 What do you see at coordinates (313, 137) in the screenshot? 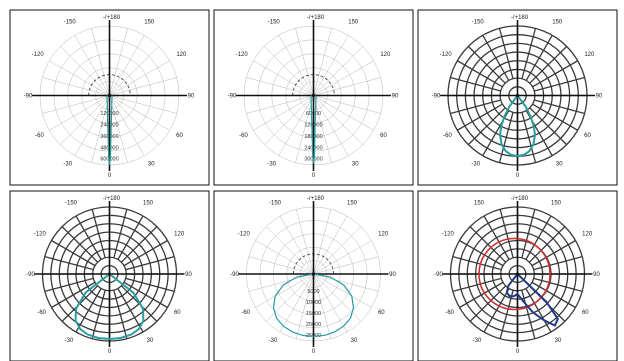
I see `radial-value-label: 180000` at bounding box center [313, 137].